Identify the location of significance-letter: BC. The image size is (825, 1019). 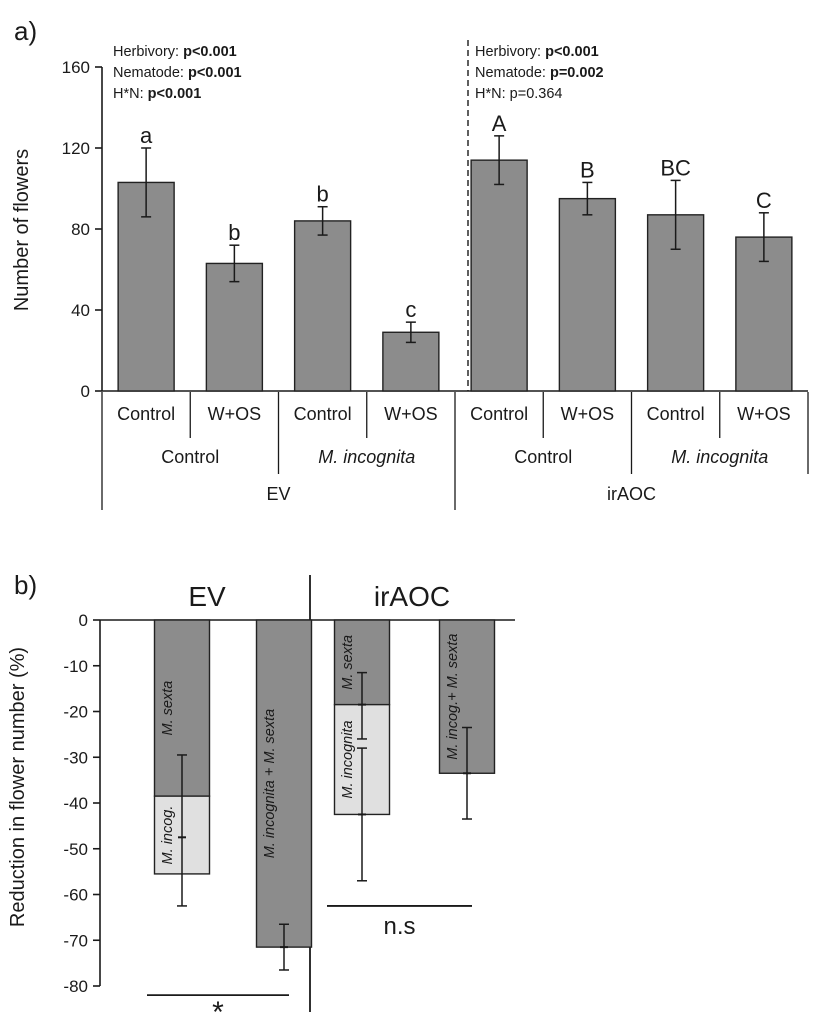
(675, 167).